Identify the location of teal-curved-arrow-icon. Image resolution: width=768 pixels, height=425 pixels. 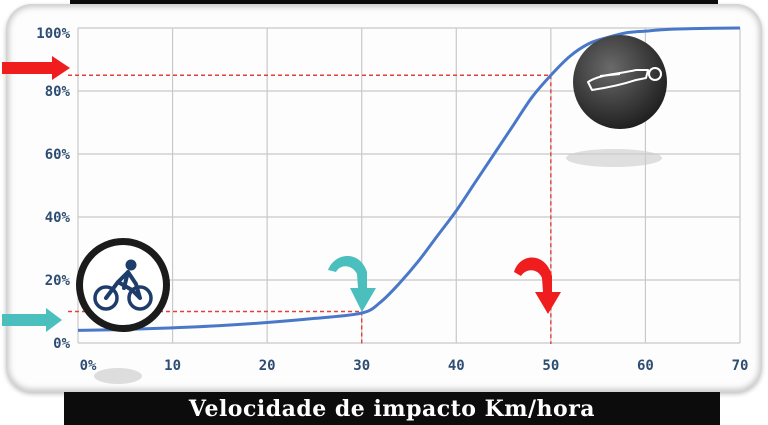
(352, 284).